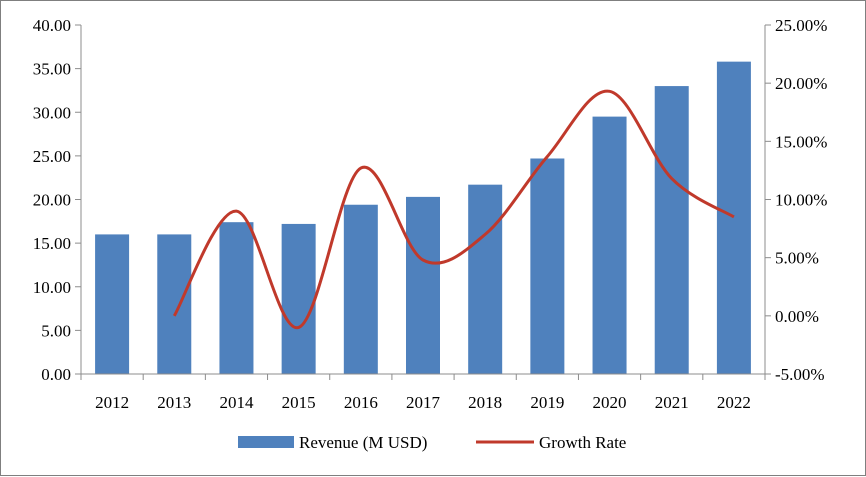 This screenshot has height=477, width=866. Describe the element at coordinates (801, 141) in the screenshot. I see `y-right-tick-label: 15.00%` at that location.